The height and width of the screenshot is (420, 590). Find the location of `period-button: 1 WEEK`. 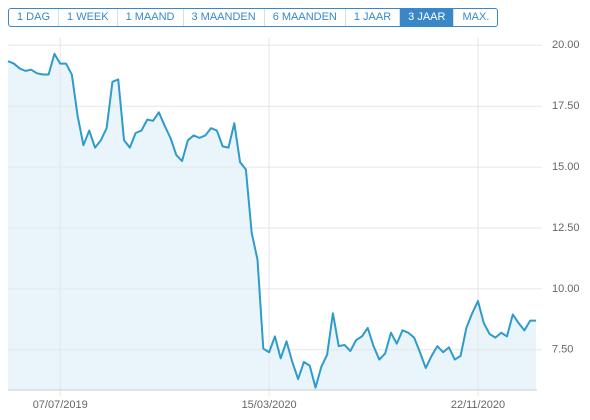

period-button: 1 WEEK is located at coordinates (88, 17).